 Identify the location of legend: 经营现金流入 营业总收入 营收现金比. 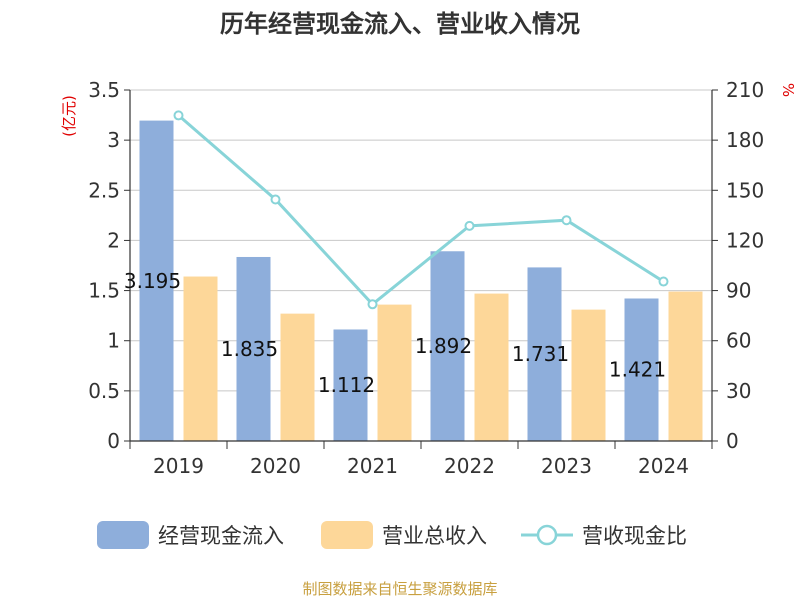
(392, 535).